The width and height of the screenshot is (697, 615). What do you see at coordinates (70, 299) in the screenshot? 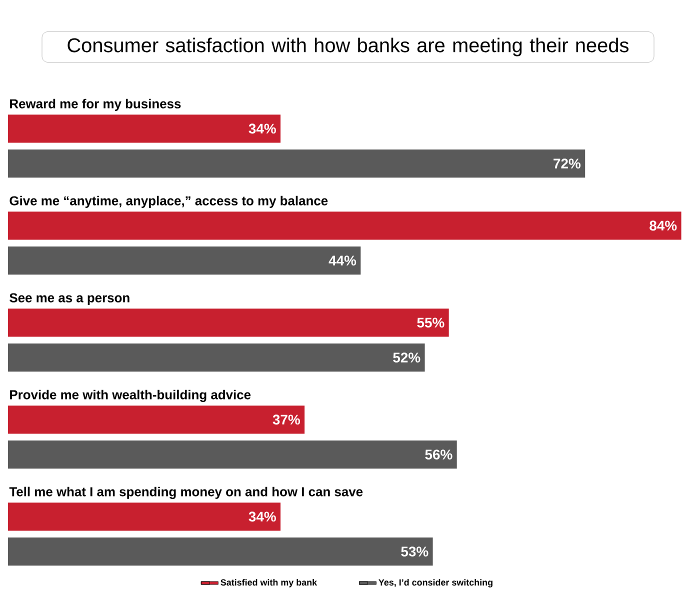
I see `y-tick-label: See me as a person` at bounding box center [70, 299].